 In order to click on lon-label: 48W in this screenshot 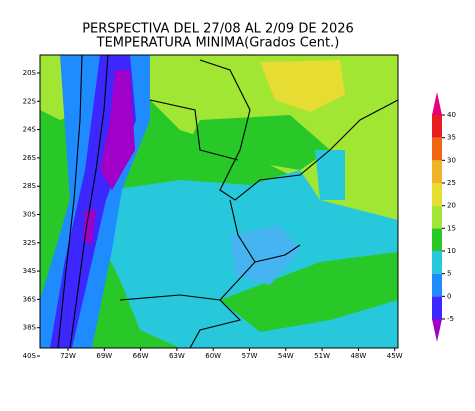, I will do `click(358, 356)`.